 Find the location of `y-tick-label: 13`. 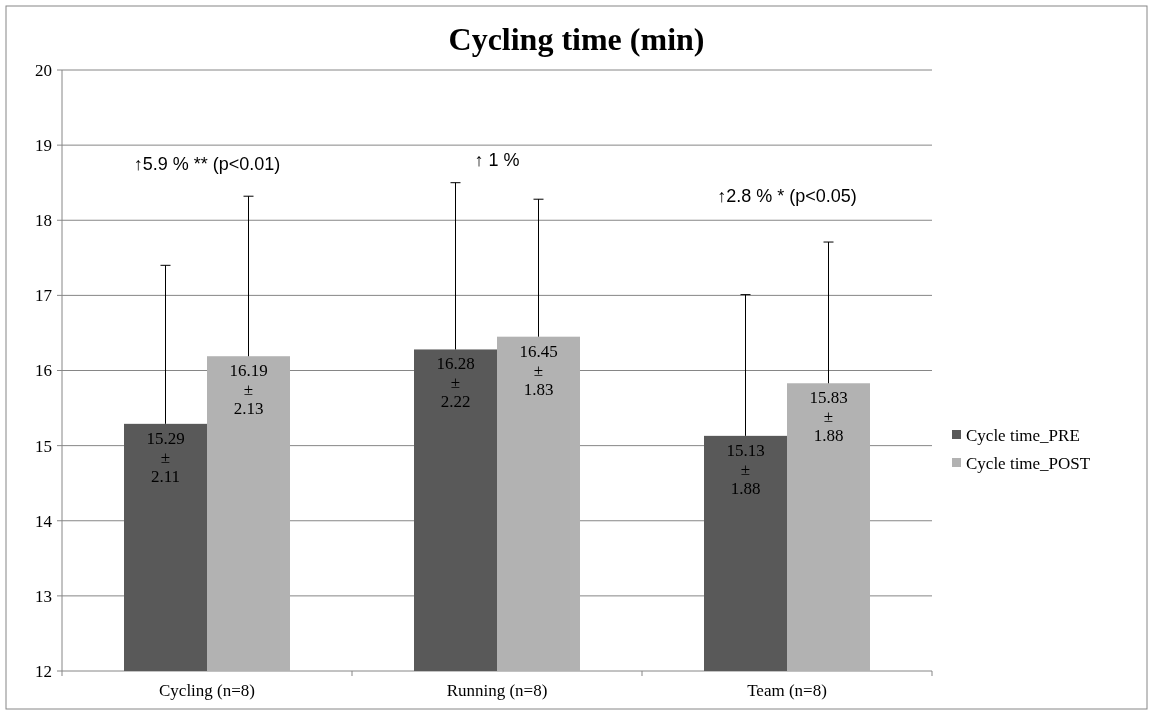

y-tick-label: 13 is located at coordinates (43, 596).